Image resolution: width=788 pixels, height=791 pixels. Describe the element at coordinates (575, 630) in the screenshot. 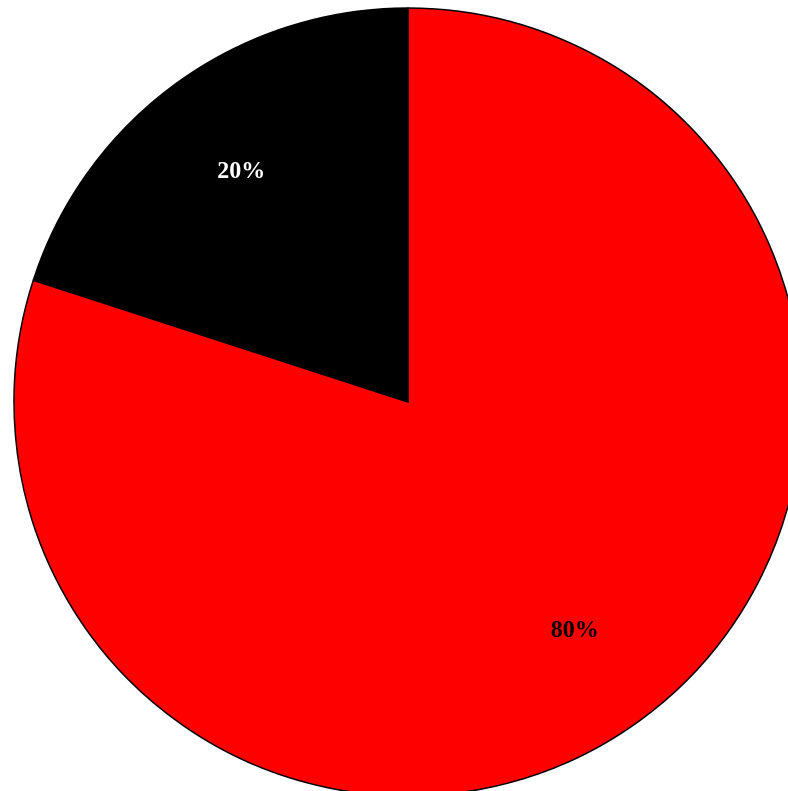

I see `value-label: 80%` at that location.